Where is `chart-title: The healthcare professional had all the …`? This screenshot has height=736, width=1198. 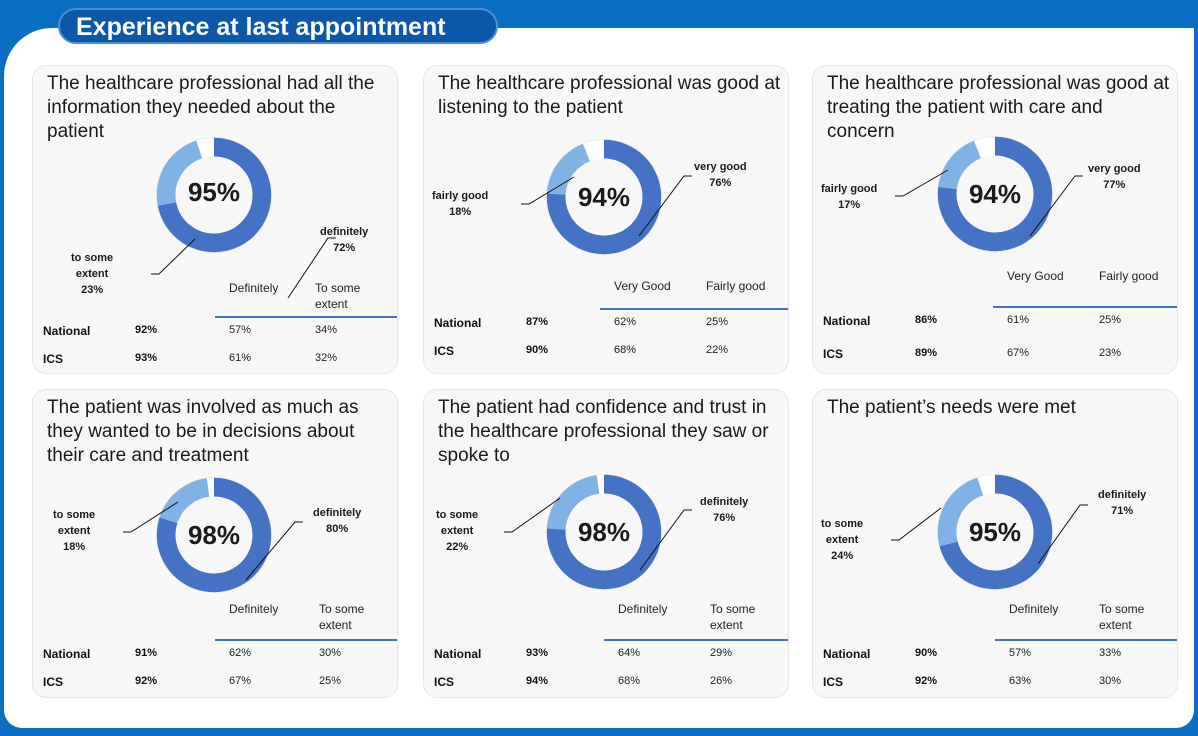 chart-title: The healthcare professional had all the … is located at coordinates (211, 107).